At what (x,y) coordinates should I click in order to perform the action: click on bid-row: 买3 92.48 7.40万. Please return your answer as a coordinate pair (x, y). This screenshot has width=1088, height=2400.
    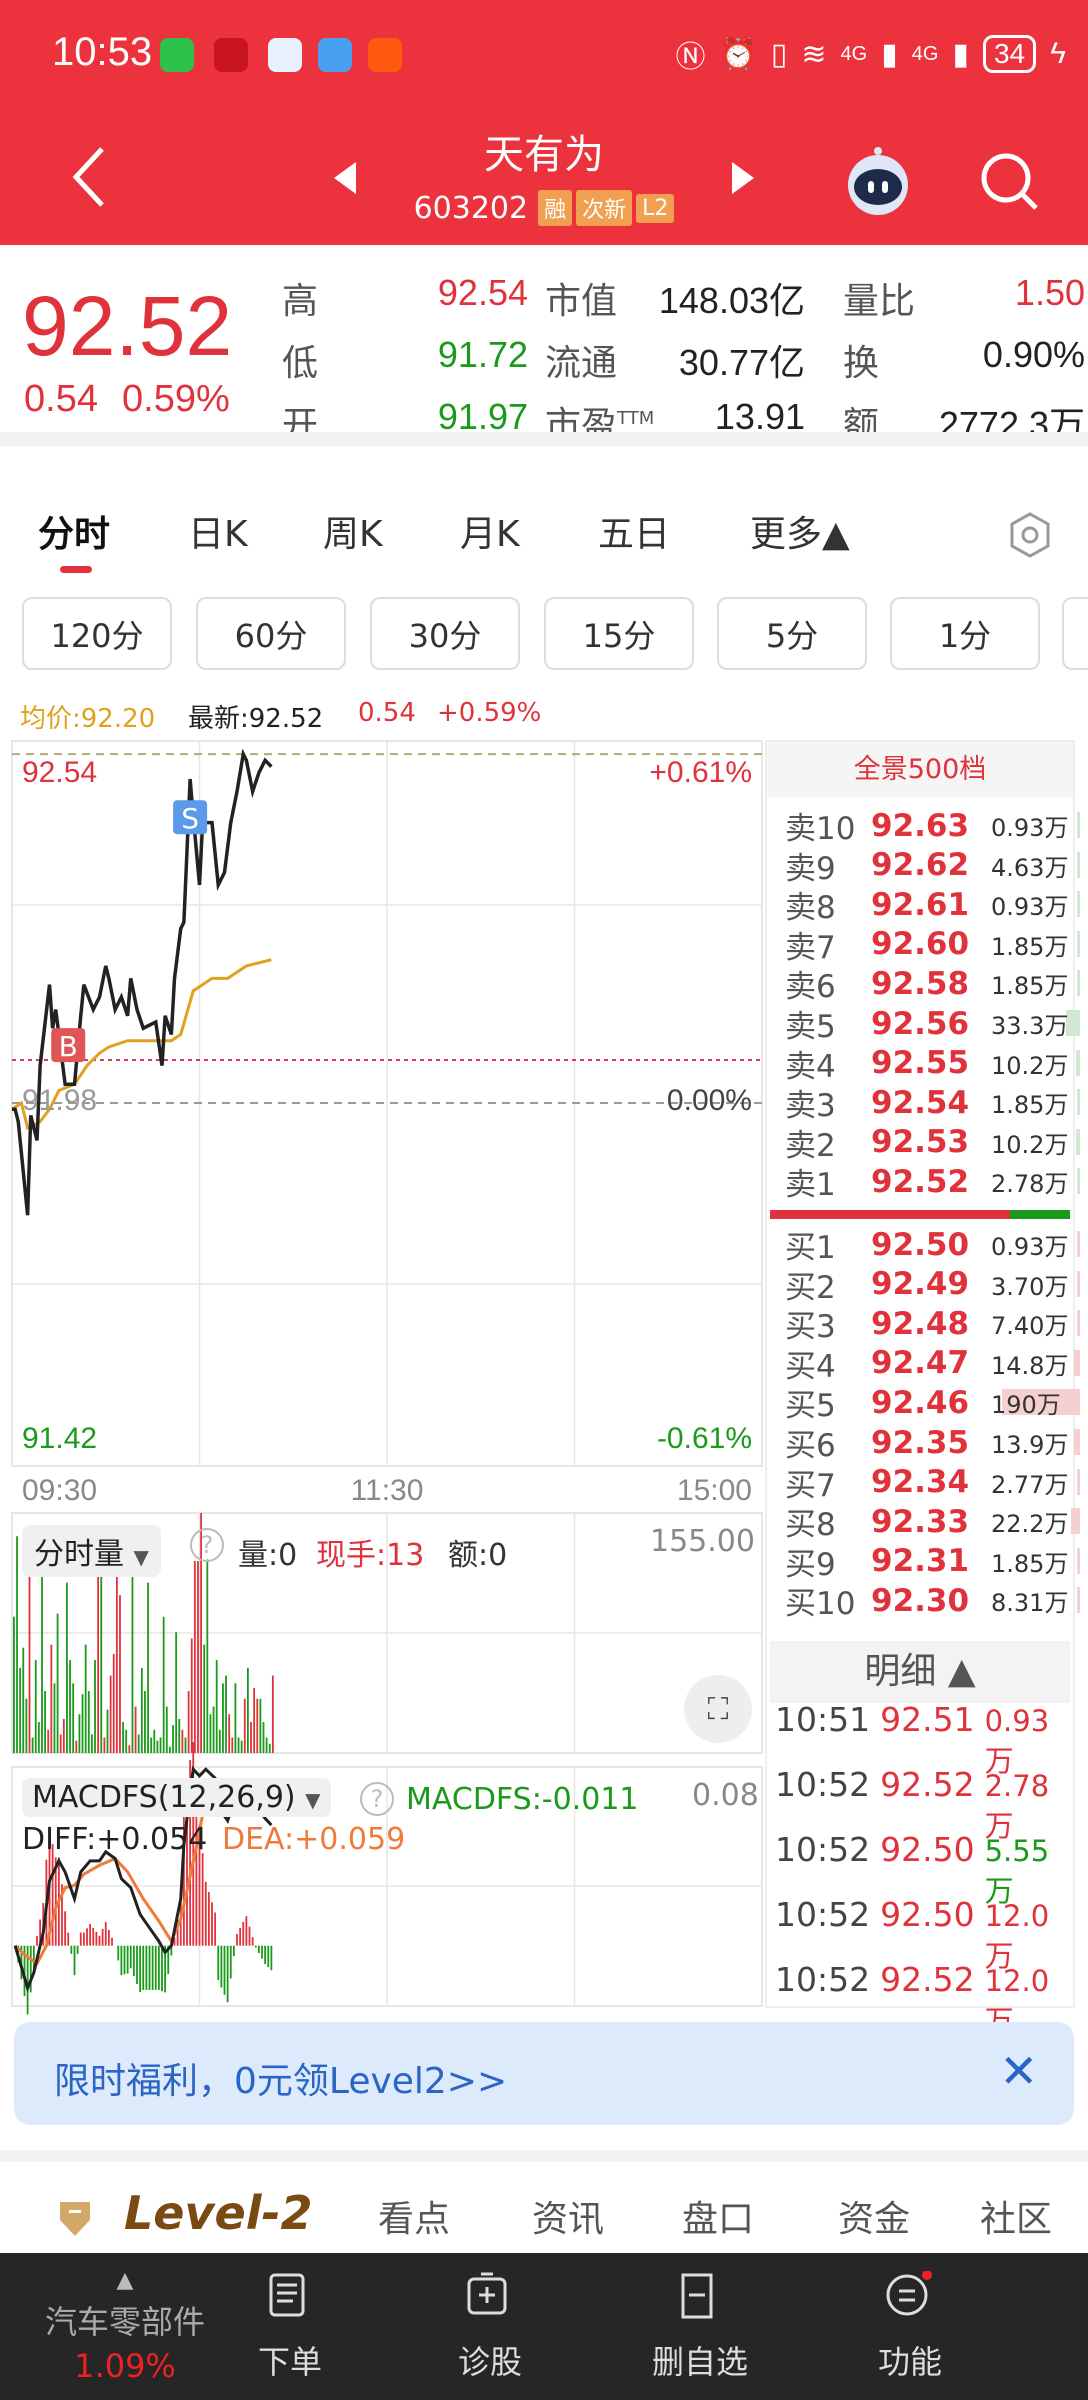
    Looking at the image, I should click on (930, 1325).